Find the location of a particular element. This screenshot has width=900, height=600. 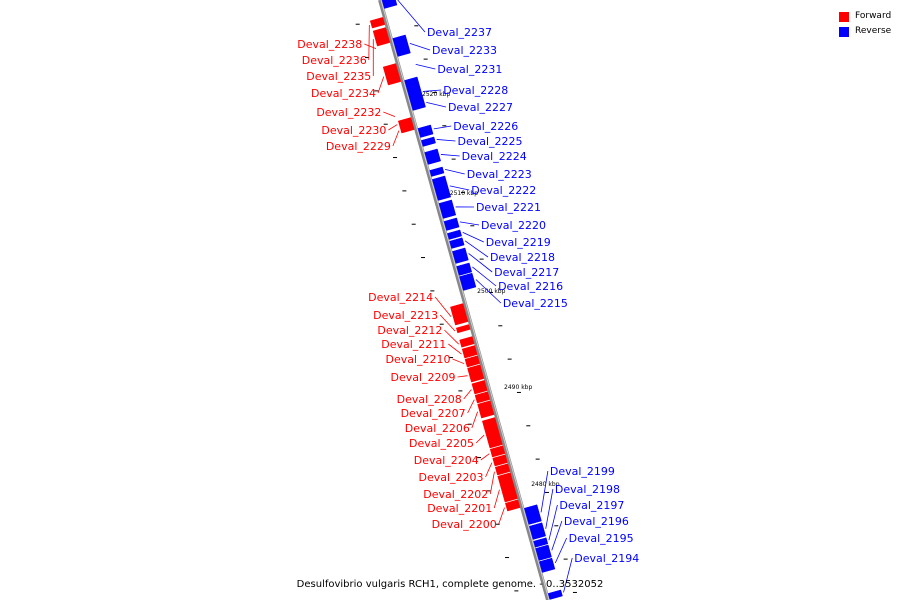

gene-label: Deval_2230 is located at coordinates (353, 130).